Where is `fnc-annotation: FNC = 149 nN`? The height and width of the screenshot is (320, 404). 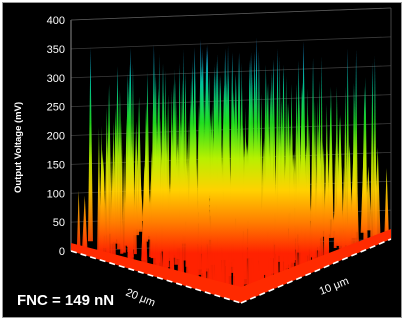
fnc-annotation: FNC = 149 nN is located at coordinates (66, 300).